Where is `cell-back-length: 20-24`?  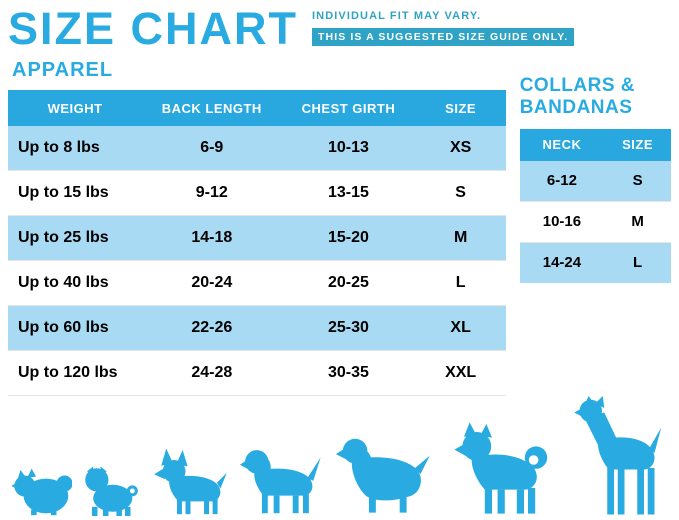 cell-back-length: 20-24 is located at coordinates (212, 282).